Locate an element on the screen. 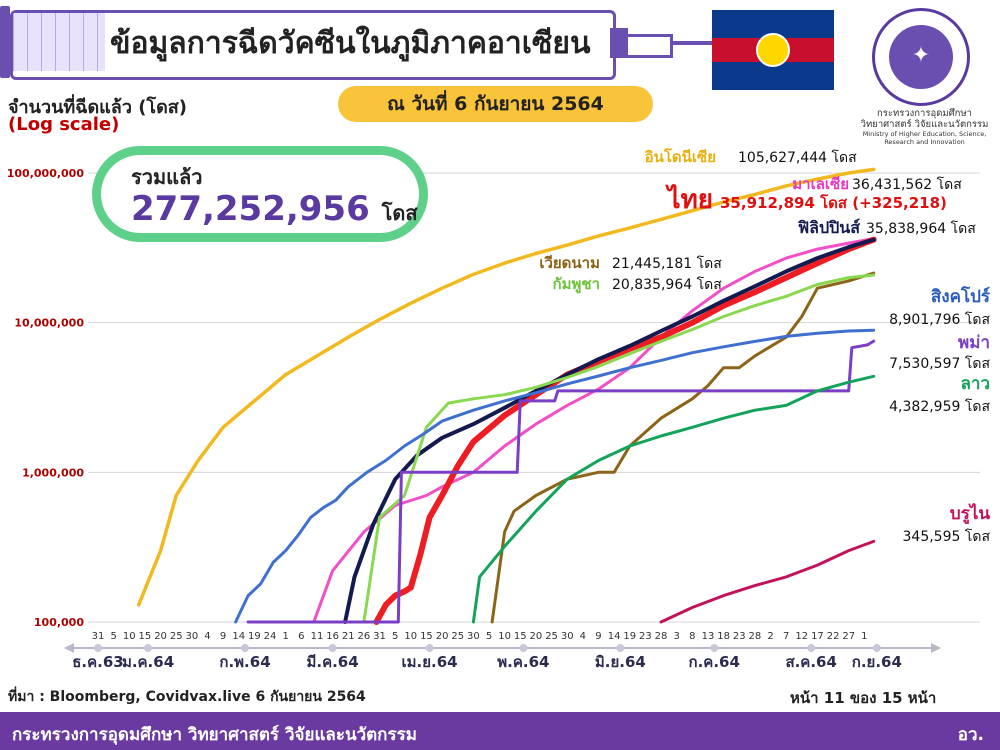 The height and width of the screenshot is (750, 1000). x-day-tick-label: 6 is located at coordinates (301, 636).